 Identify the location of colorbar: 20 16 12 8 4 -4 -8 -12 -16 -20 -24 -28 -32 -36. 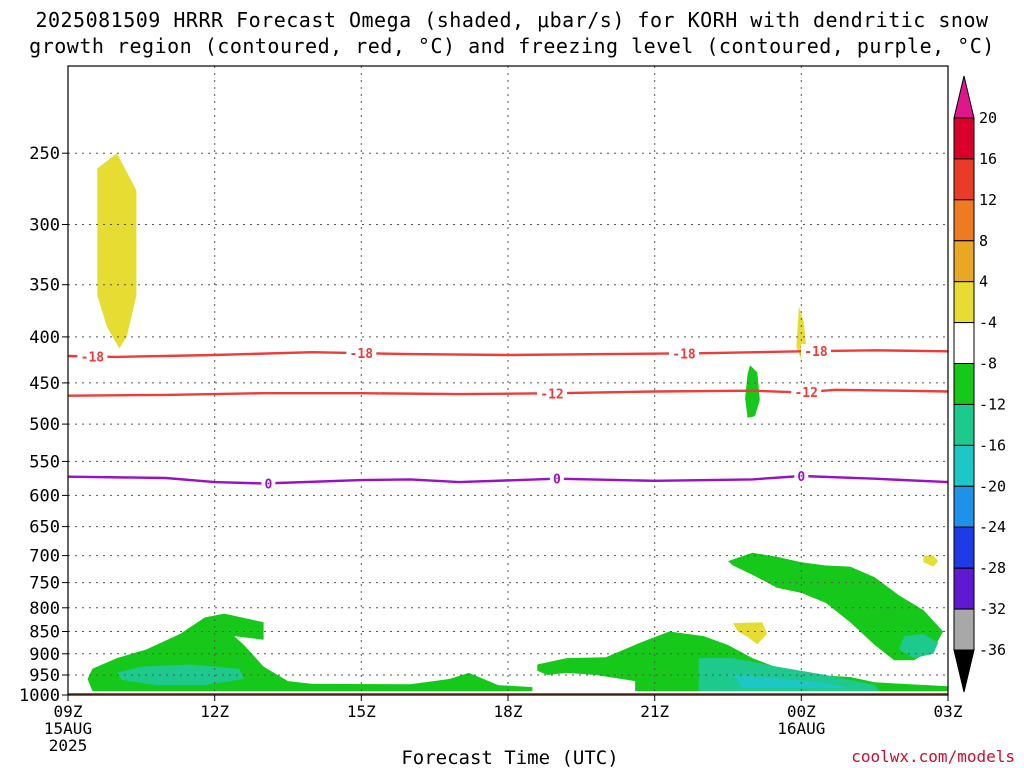
(979, 384).